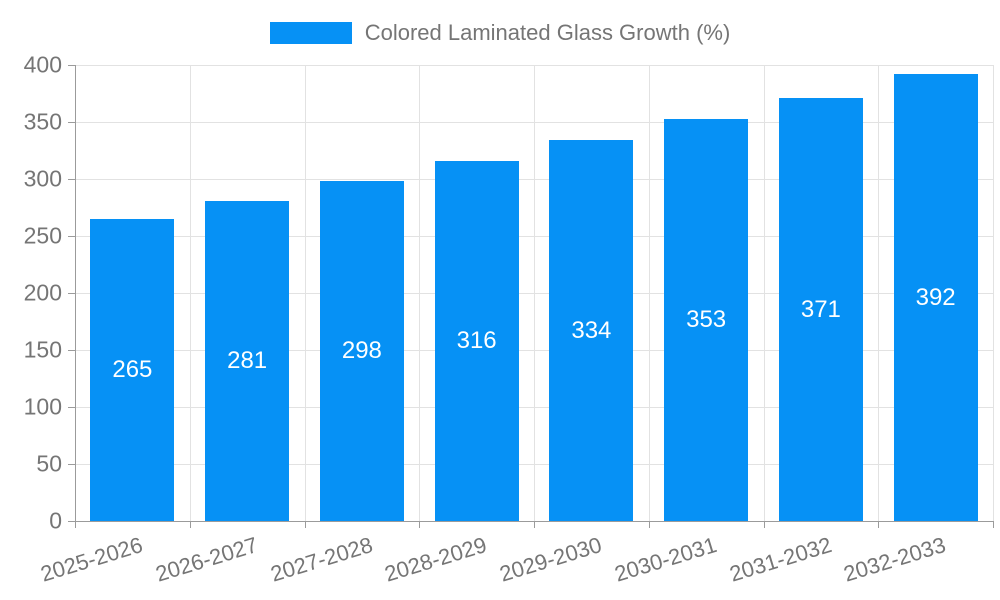  I want to click on y-tick-label: 350, so click(42, 121).